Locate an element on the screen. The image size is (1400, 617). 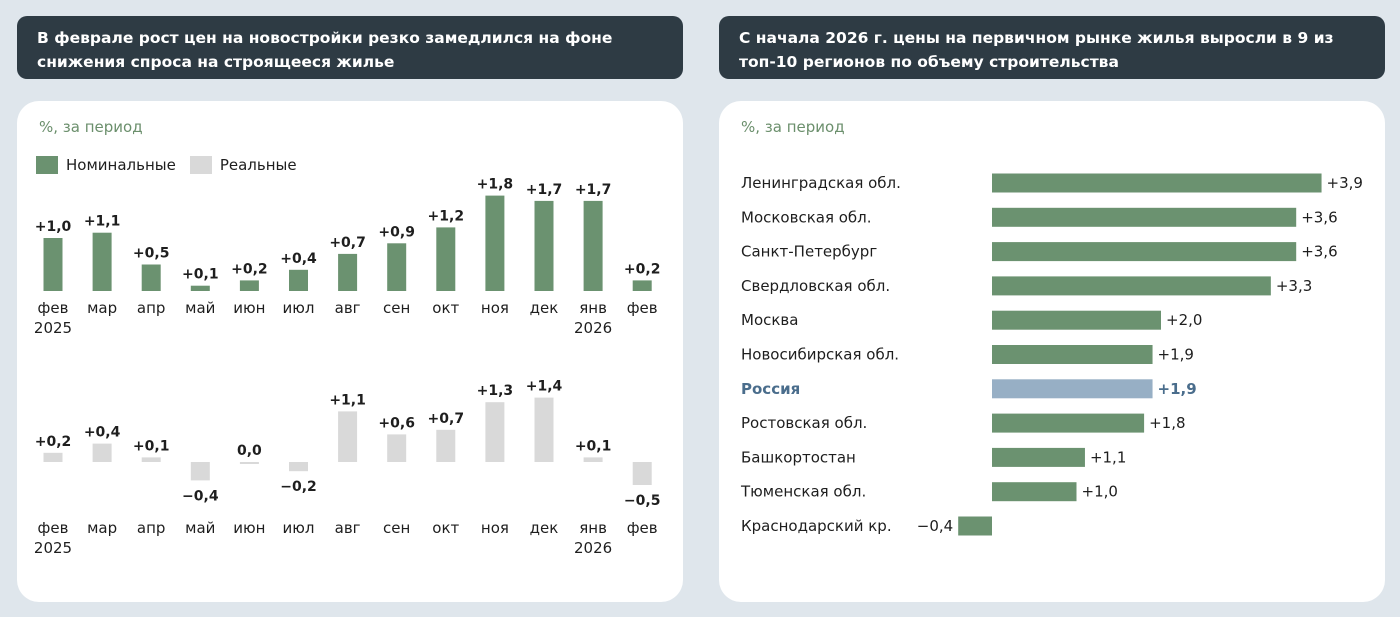
tick-label-top-0-year: 2025 is located at coordinates (53, 328).